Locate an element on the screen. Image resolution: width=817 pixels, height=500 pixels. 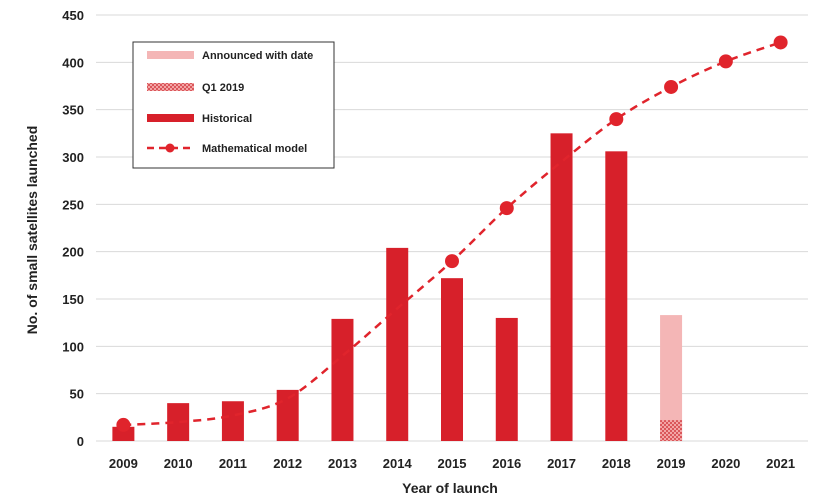
x-tick-label-2021: 2021 is located at coordinates (780, 463).